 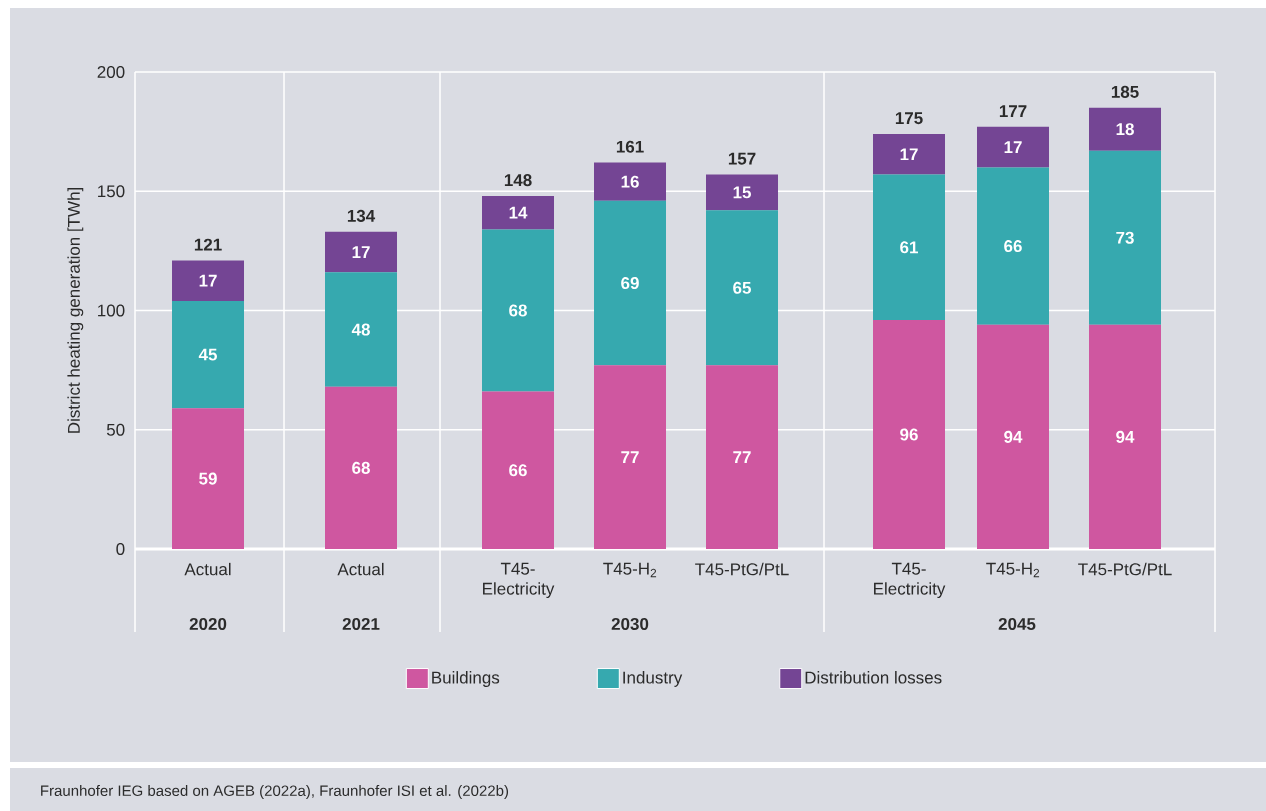 What do you see at coordinates (630, 624) in the screenshot?
I see `text: 2030` at bounding box center [630, 624].